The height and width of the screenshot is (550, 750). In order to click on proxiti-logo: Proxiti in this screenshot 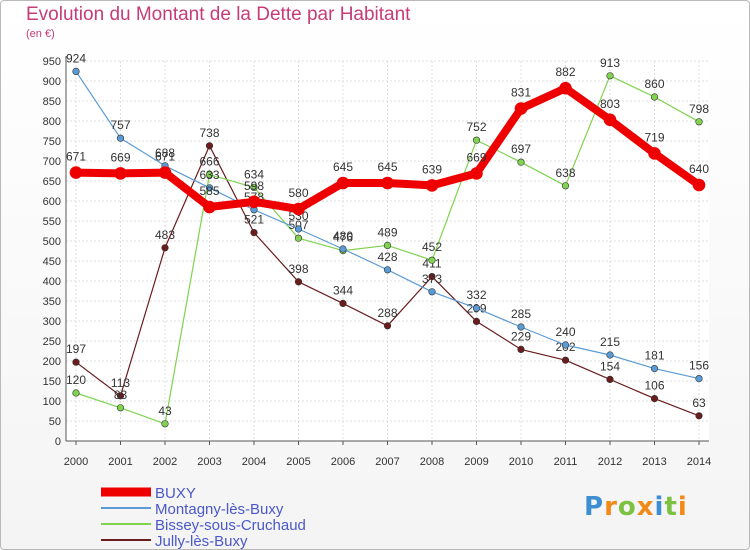, I will do `click(636, 507)`.